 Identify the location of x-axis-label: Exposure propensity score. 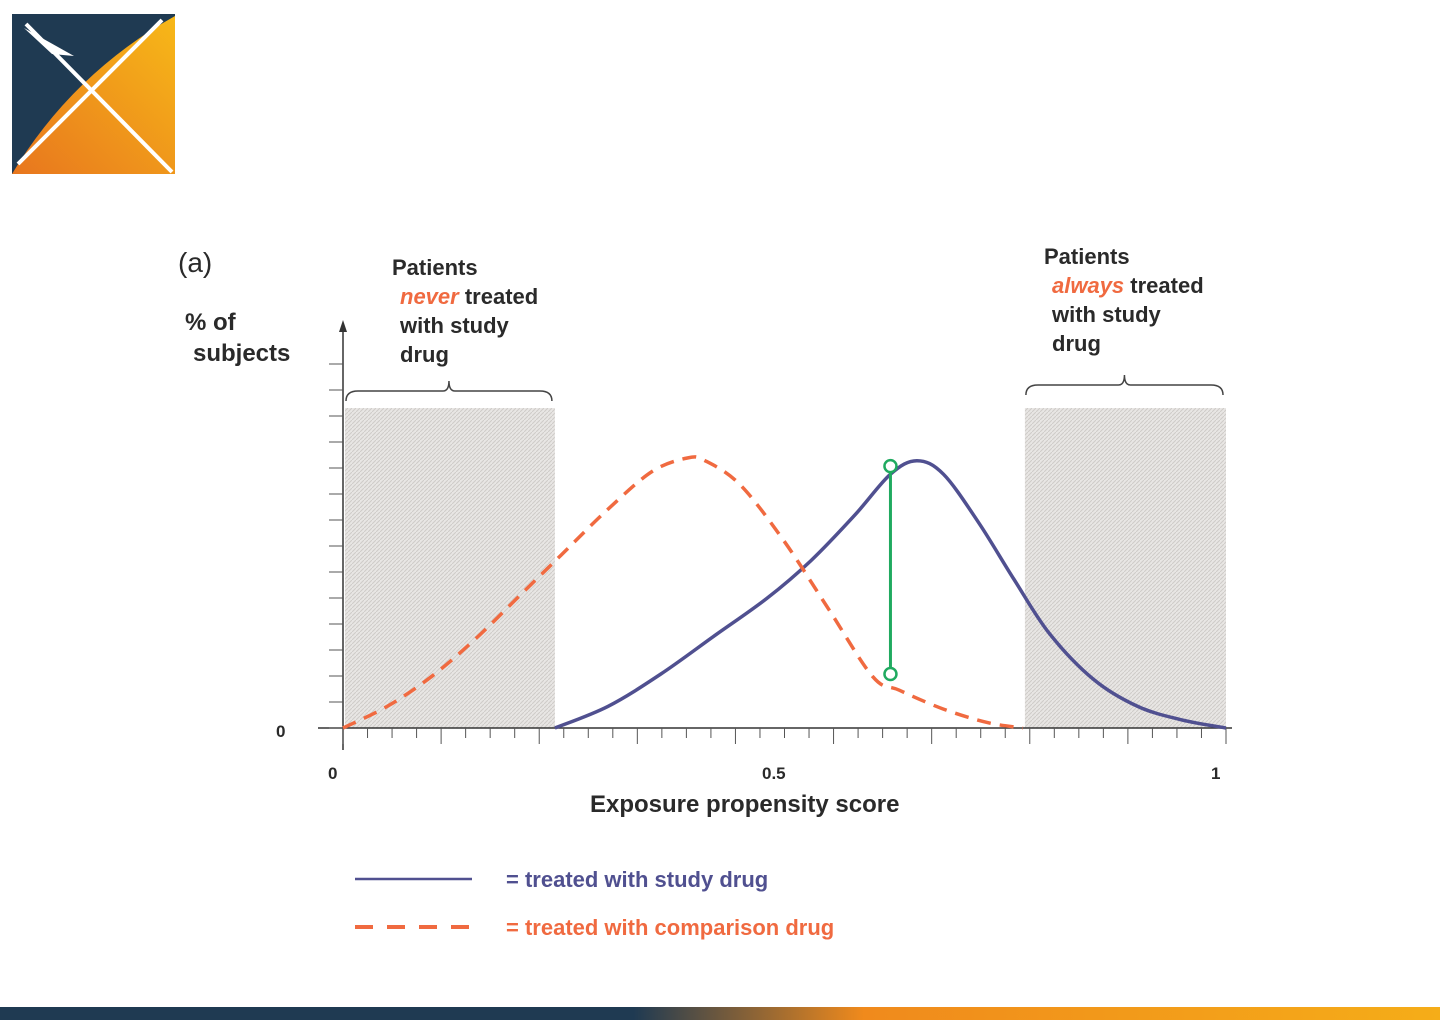
(744, 804).